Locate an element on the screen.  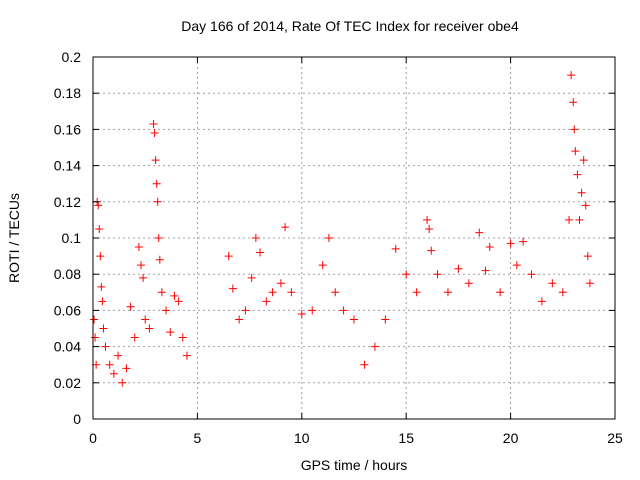
x-tick-label: 25 is located at coordinates (615, 438).